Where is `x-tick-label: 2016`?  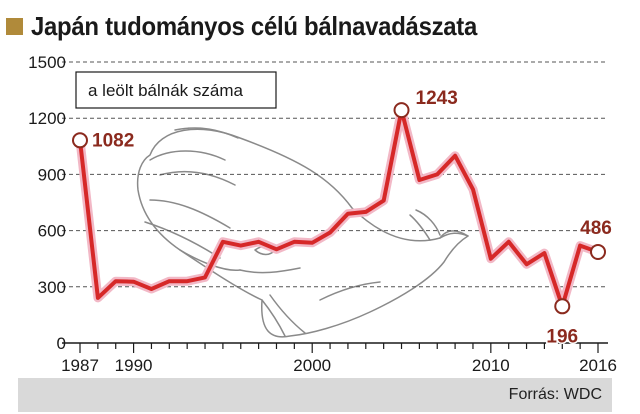
x-tick-label: 2016 is located at coordinates (598, 365).